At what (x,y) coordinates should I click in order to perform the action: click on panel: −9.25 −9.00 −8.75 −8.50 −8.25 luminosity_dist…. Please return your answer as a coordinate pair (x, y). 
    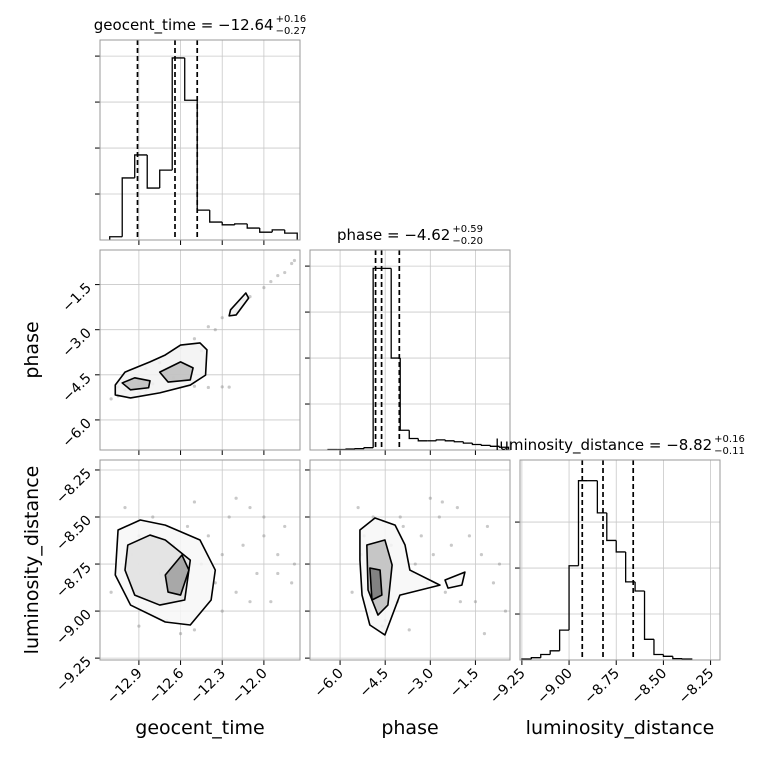
    Looking at the image, I should click on (616, 586).